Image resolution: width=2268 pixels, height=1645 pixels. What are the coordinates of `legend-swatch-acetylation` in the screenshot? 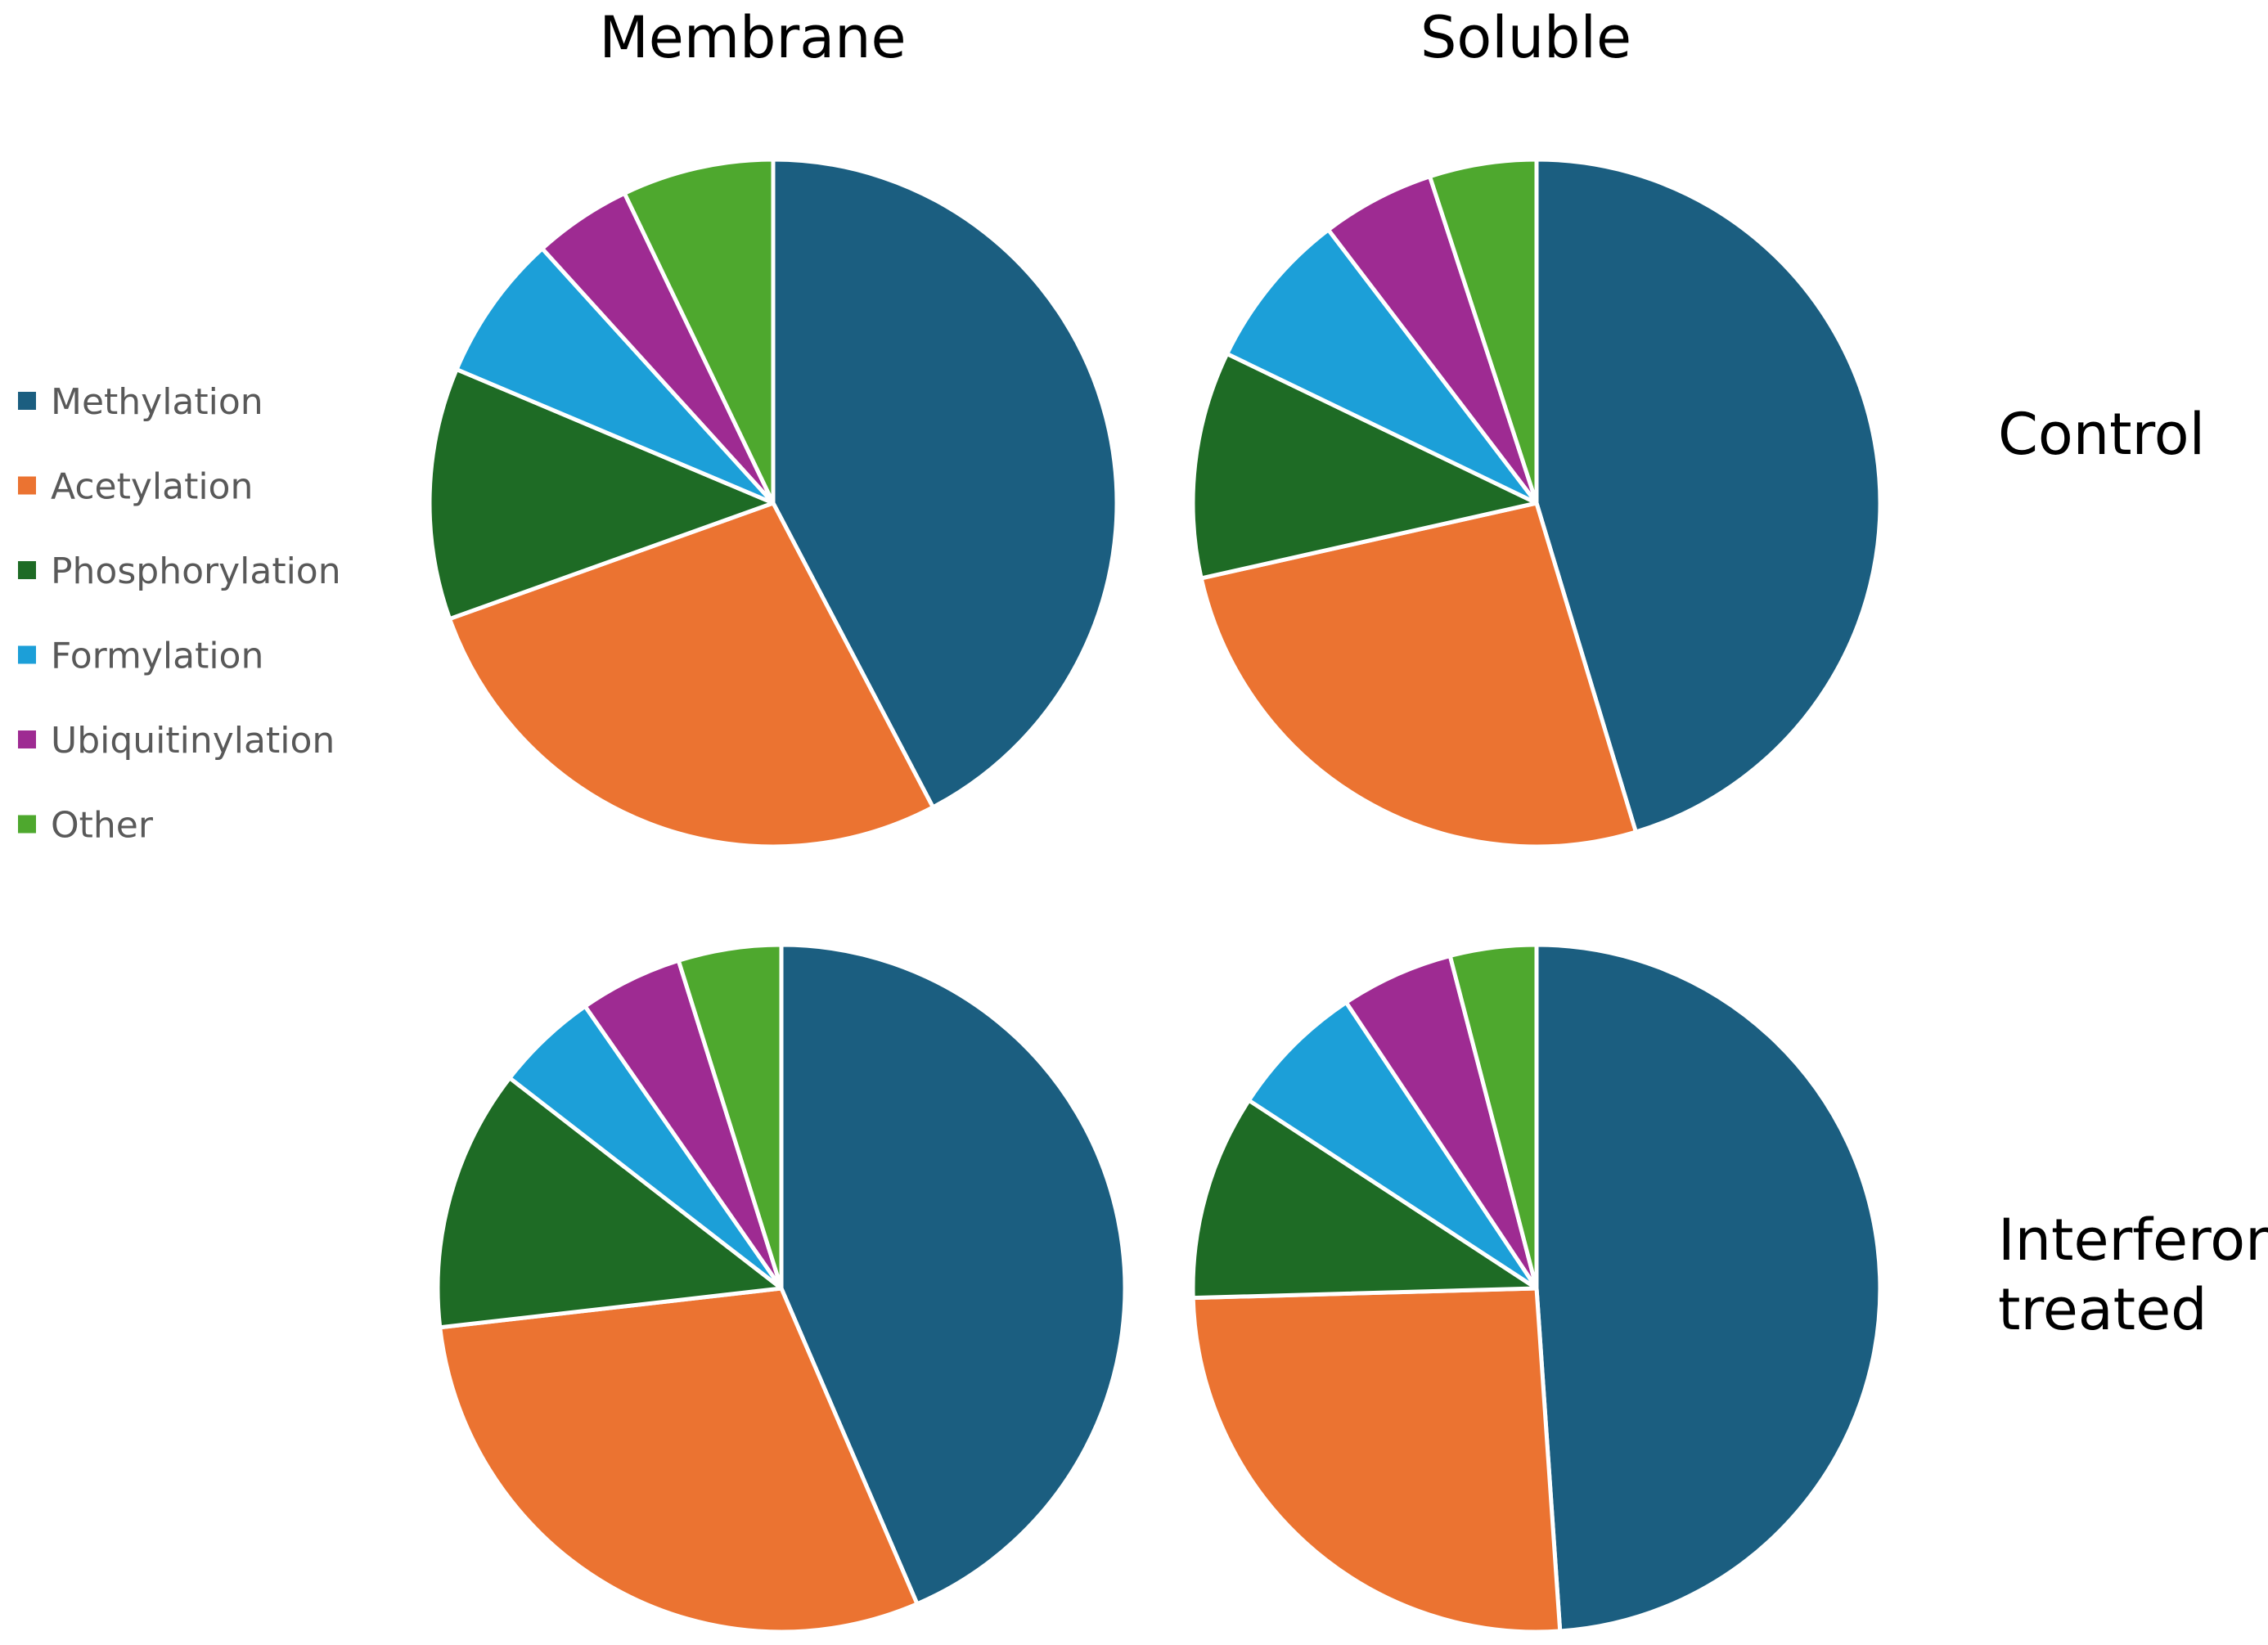 It's located at (27, 485).